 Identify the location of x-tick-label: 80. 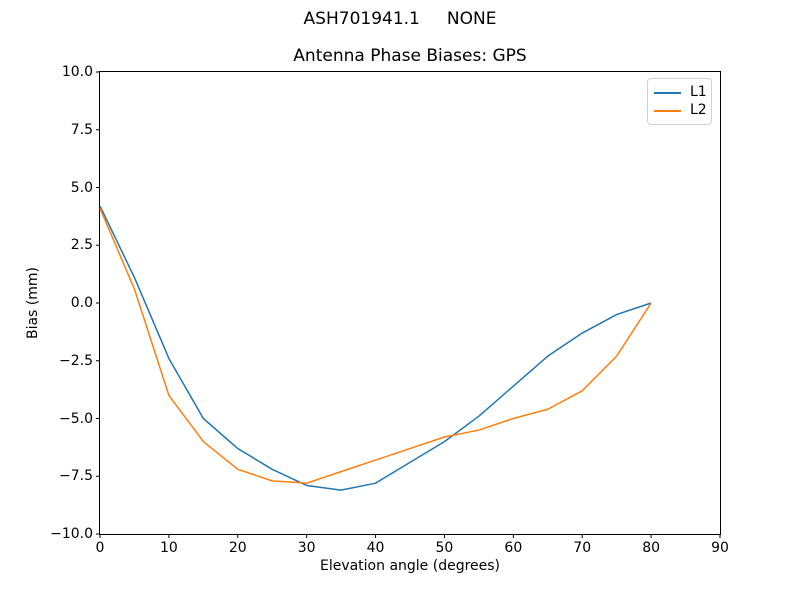
(651, 548).